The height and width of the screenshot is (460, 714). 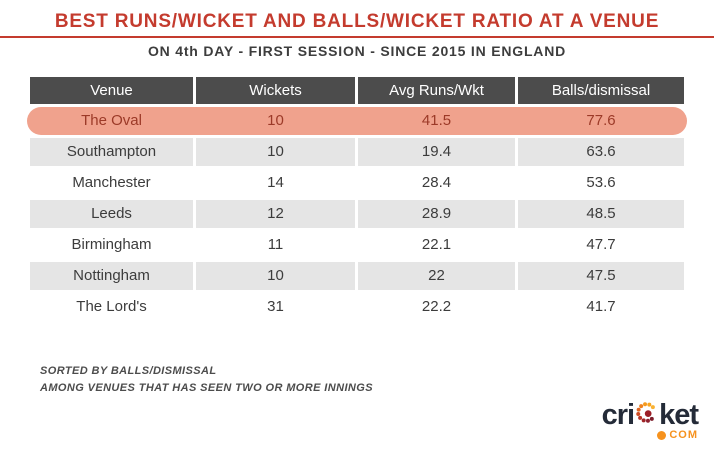 What do you see at coordinates (111, 120) in the screenshot?
I see `cell-venue: The Oval` at bounding box center [111, 120].